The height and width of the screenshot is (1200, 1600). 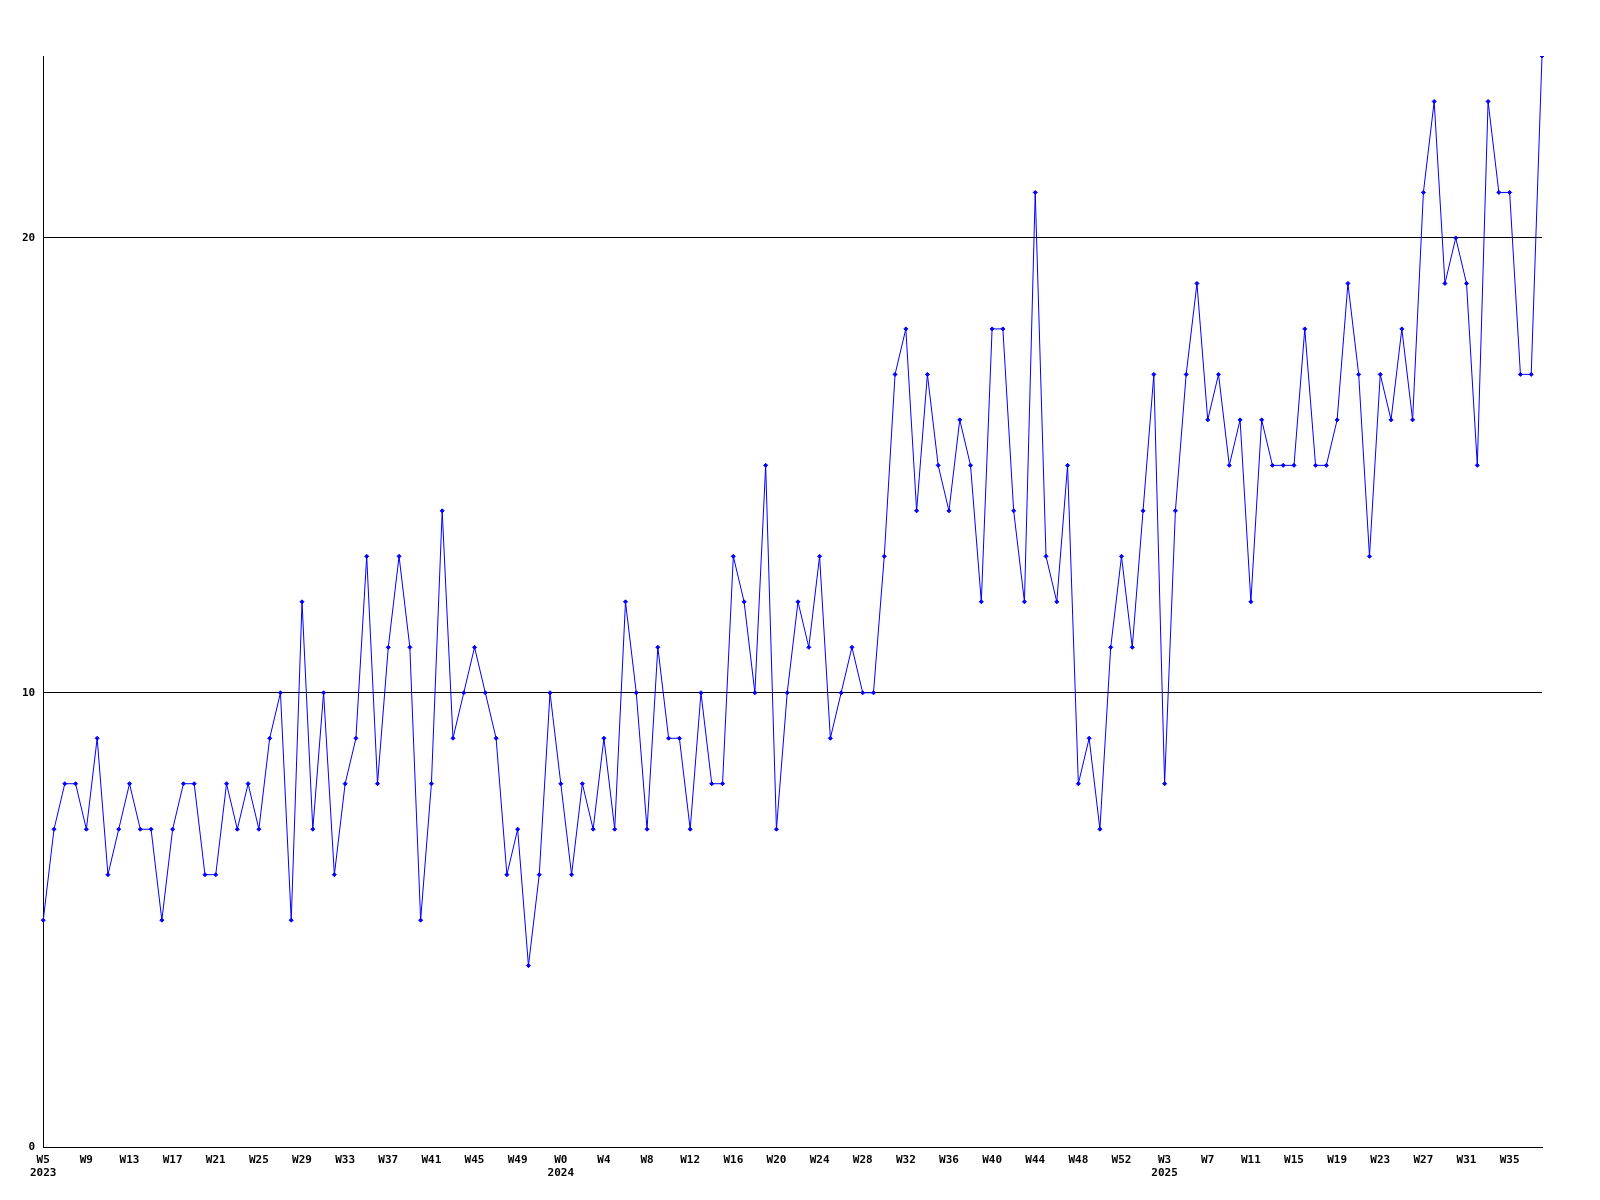 What do you see at coordinates (216, 1160) in the screenshot?
I see `x-tick-label: W21` at bounding box center [216, 1160].